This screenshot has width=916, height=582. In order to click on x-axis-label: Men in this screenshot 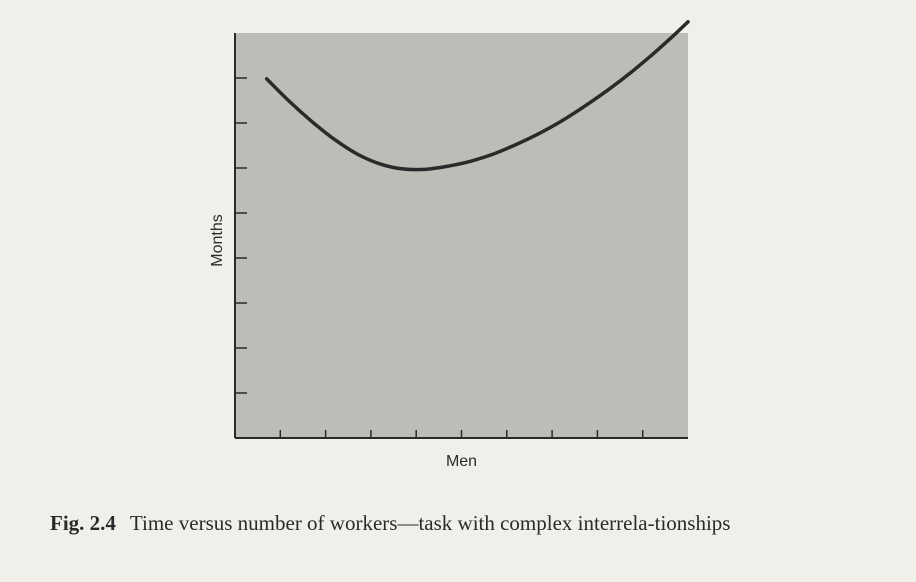, I will do `click(461, 461)`.